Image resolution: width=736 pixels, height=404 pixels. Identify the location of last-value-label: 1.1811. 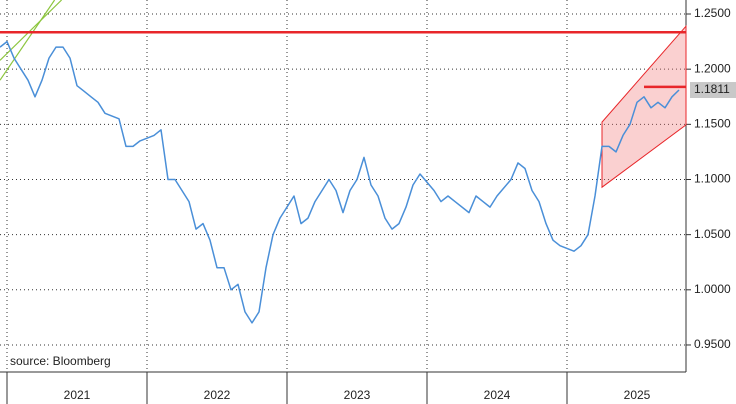
(712, 89).